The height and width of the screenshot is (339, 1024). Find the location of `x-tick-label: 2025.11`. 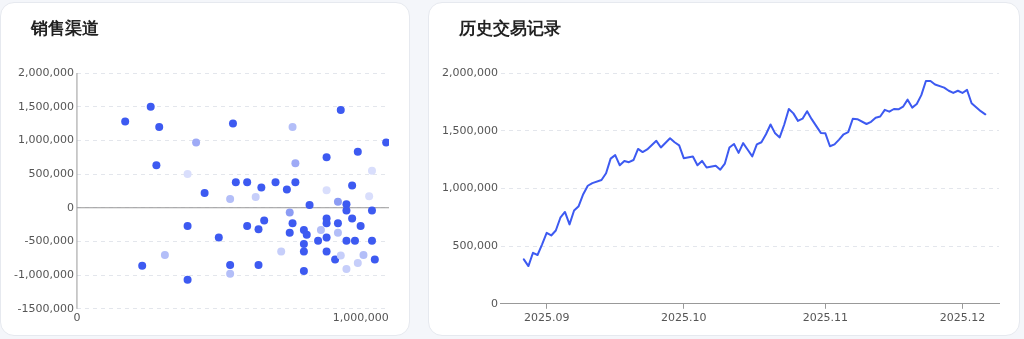

x-tick-label: 2025.11 is located at coordinates (825, 318).